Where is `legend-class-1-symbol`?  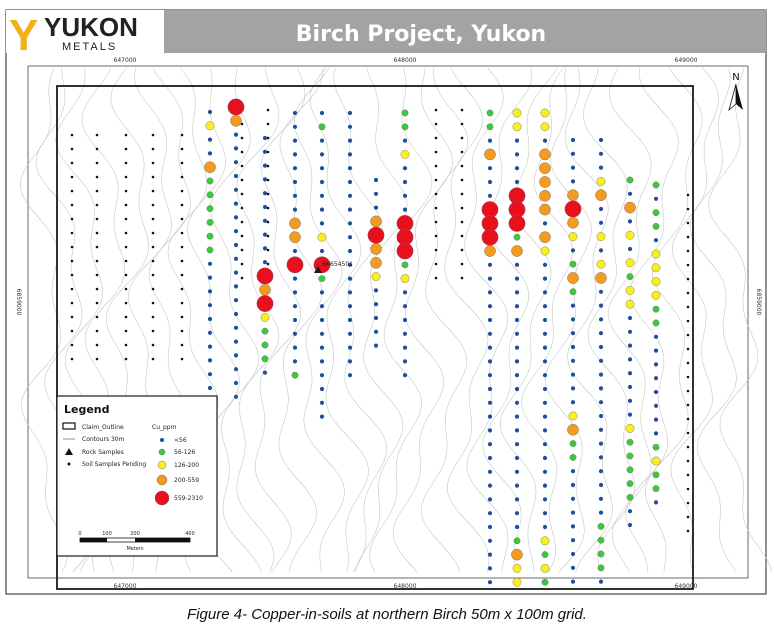 legend-class-1-symbol is located at coordinates (162, 452).